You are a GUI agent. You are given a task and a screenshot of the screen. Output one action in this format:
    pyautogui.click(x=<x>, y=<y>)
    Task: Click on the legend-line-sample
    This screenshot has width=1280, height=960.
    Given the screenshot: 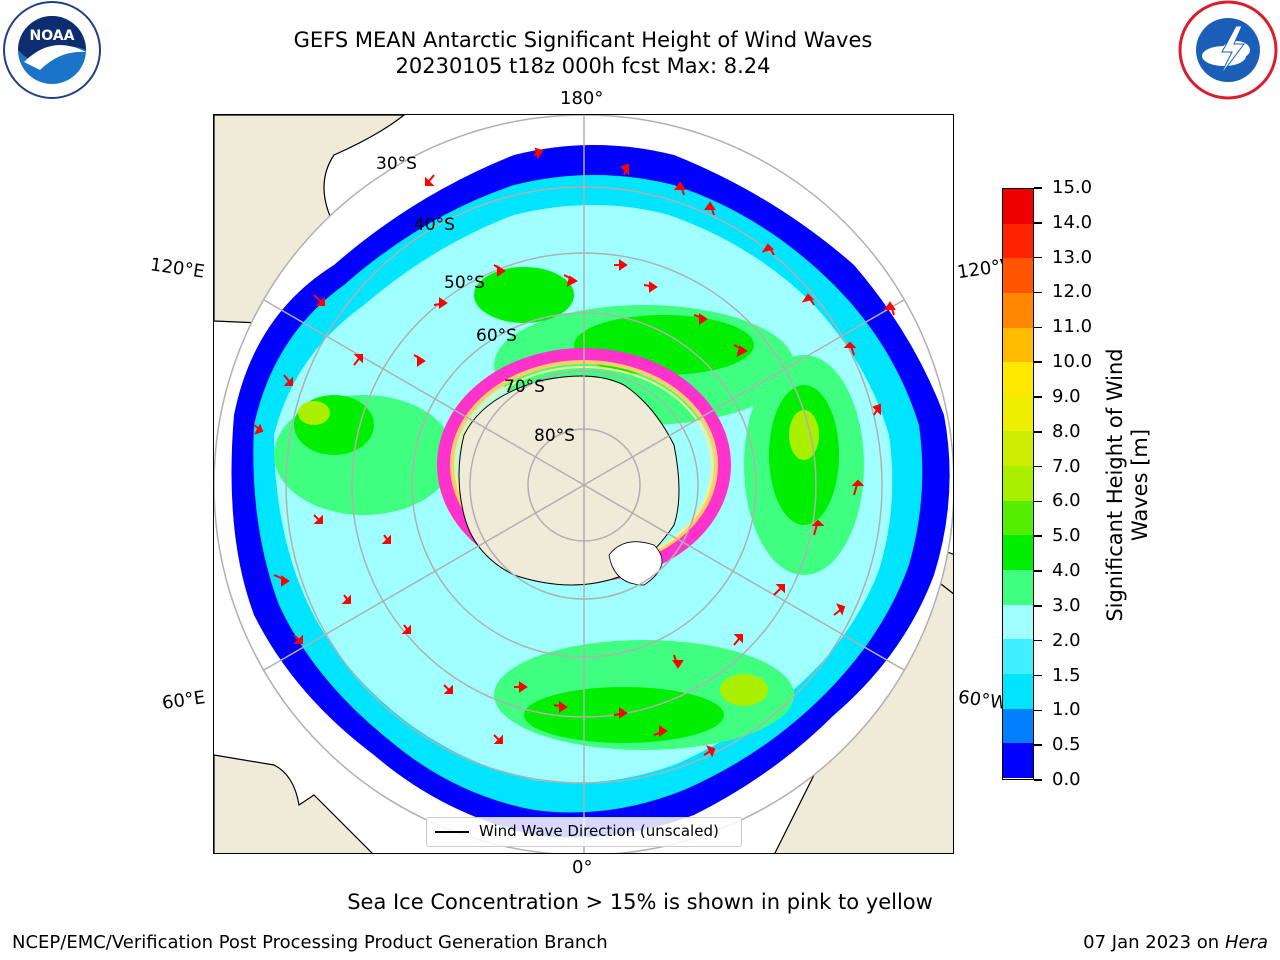 What is the action you would take?
    pyautogui.click(x=452, y=832)
    